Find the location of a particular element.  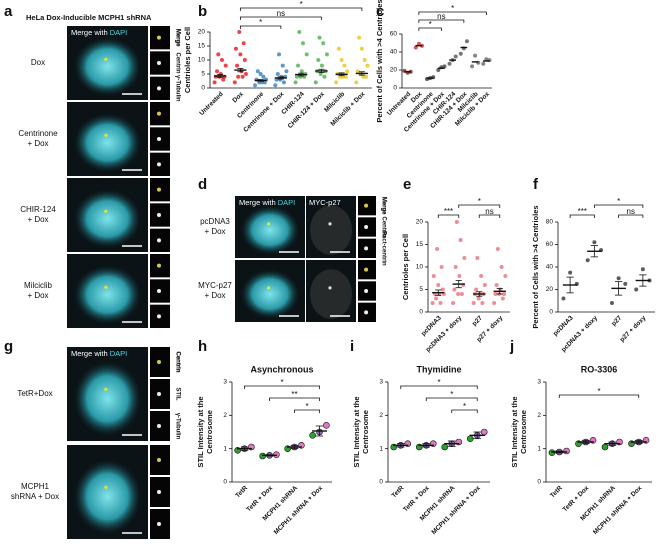

y-axis-label: Centrioles per Cell is located at coordinates (187, 60).